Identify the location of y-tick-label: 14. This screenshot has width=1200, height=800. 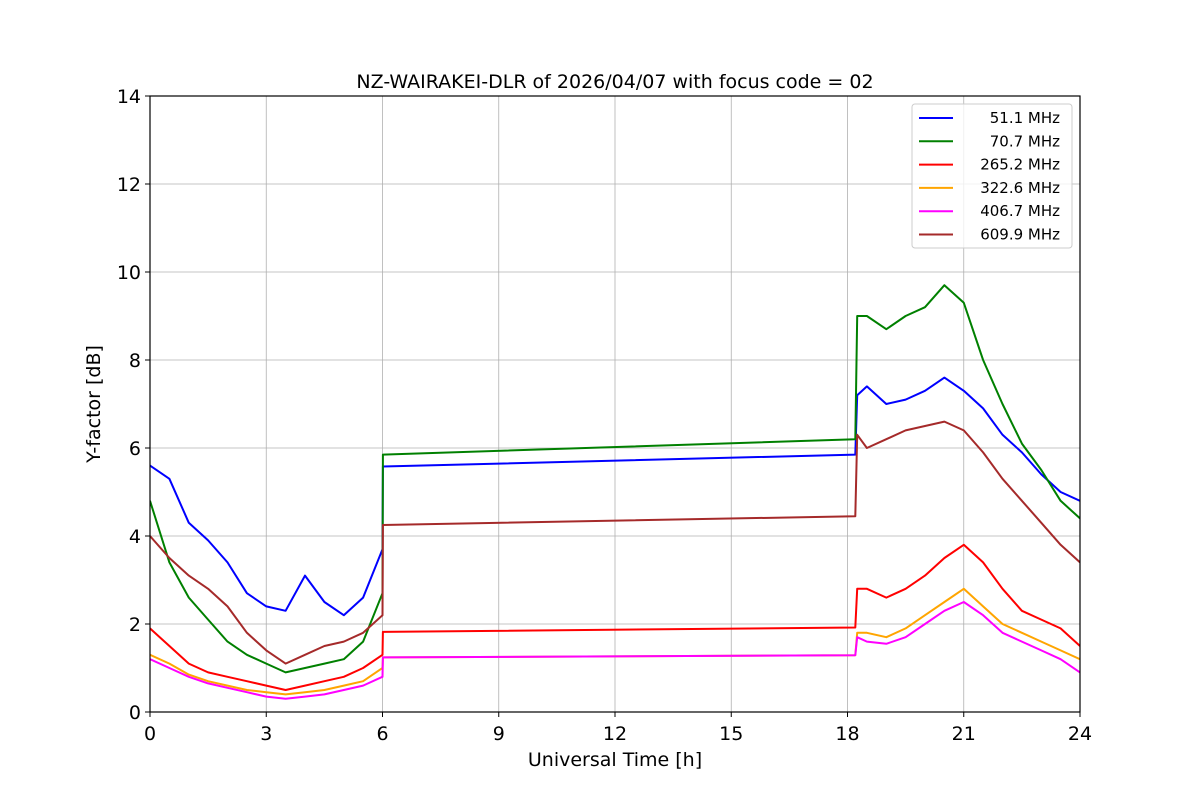
(129, 97).